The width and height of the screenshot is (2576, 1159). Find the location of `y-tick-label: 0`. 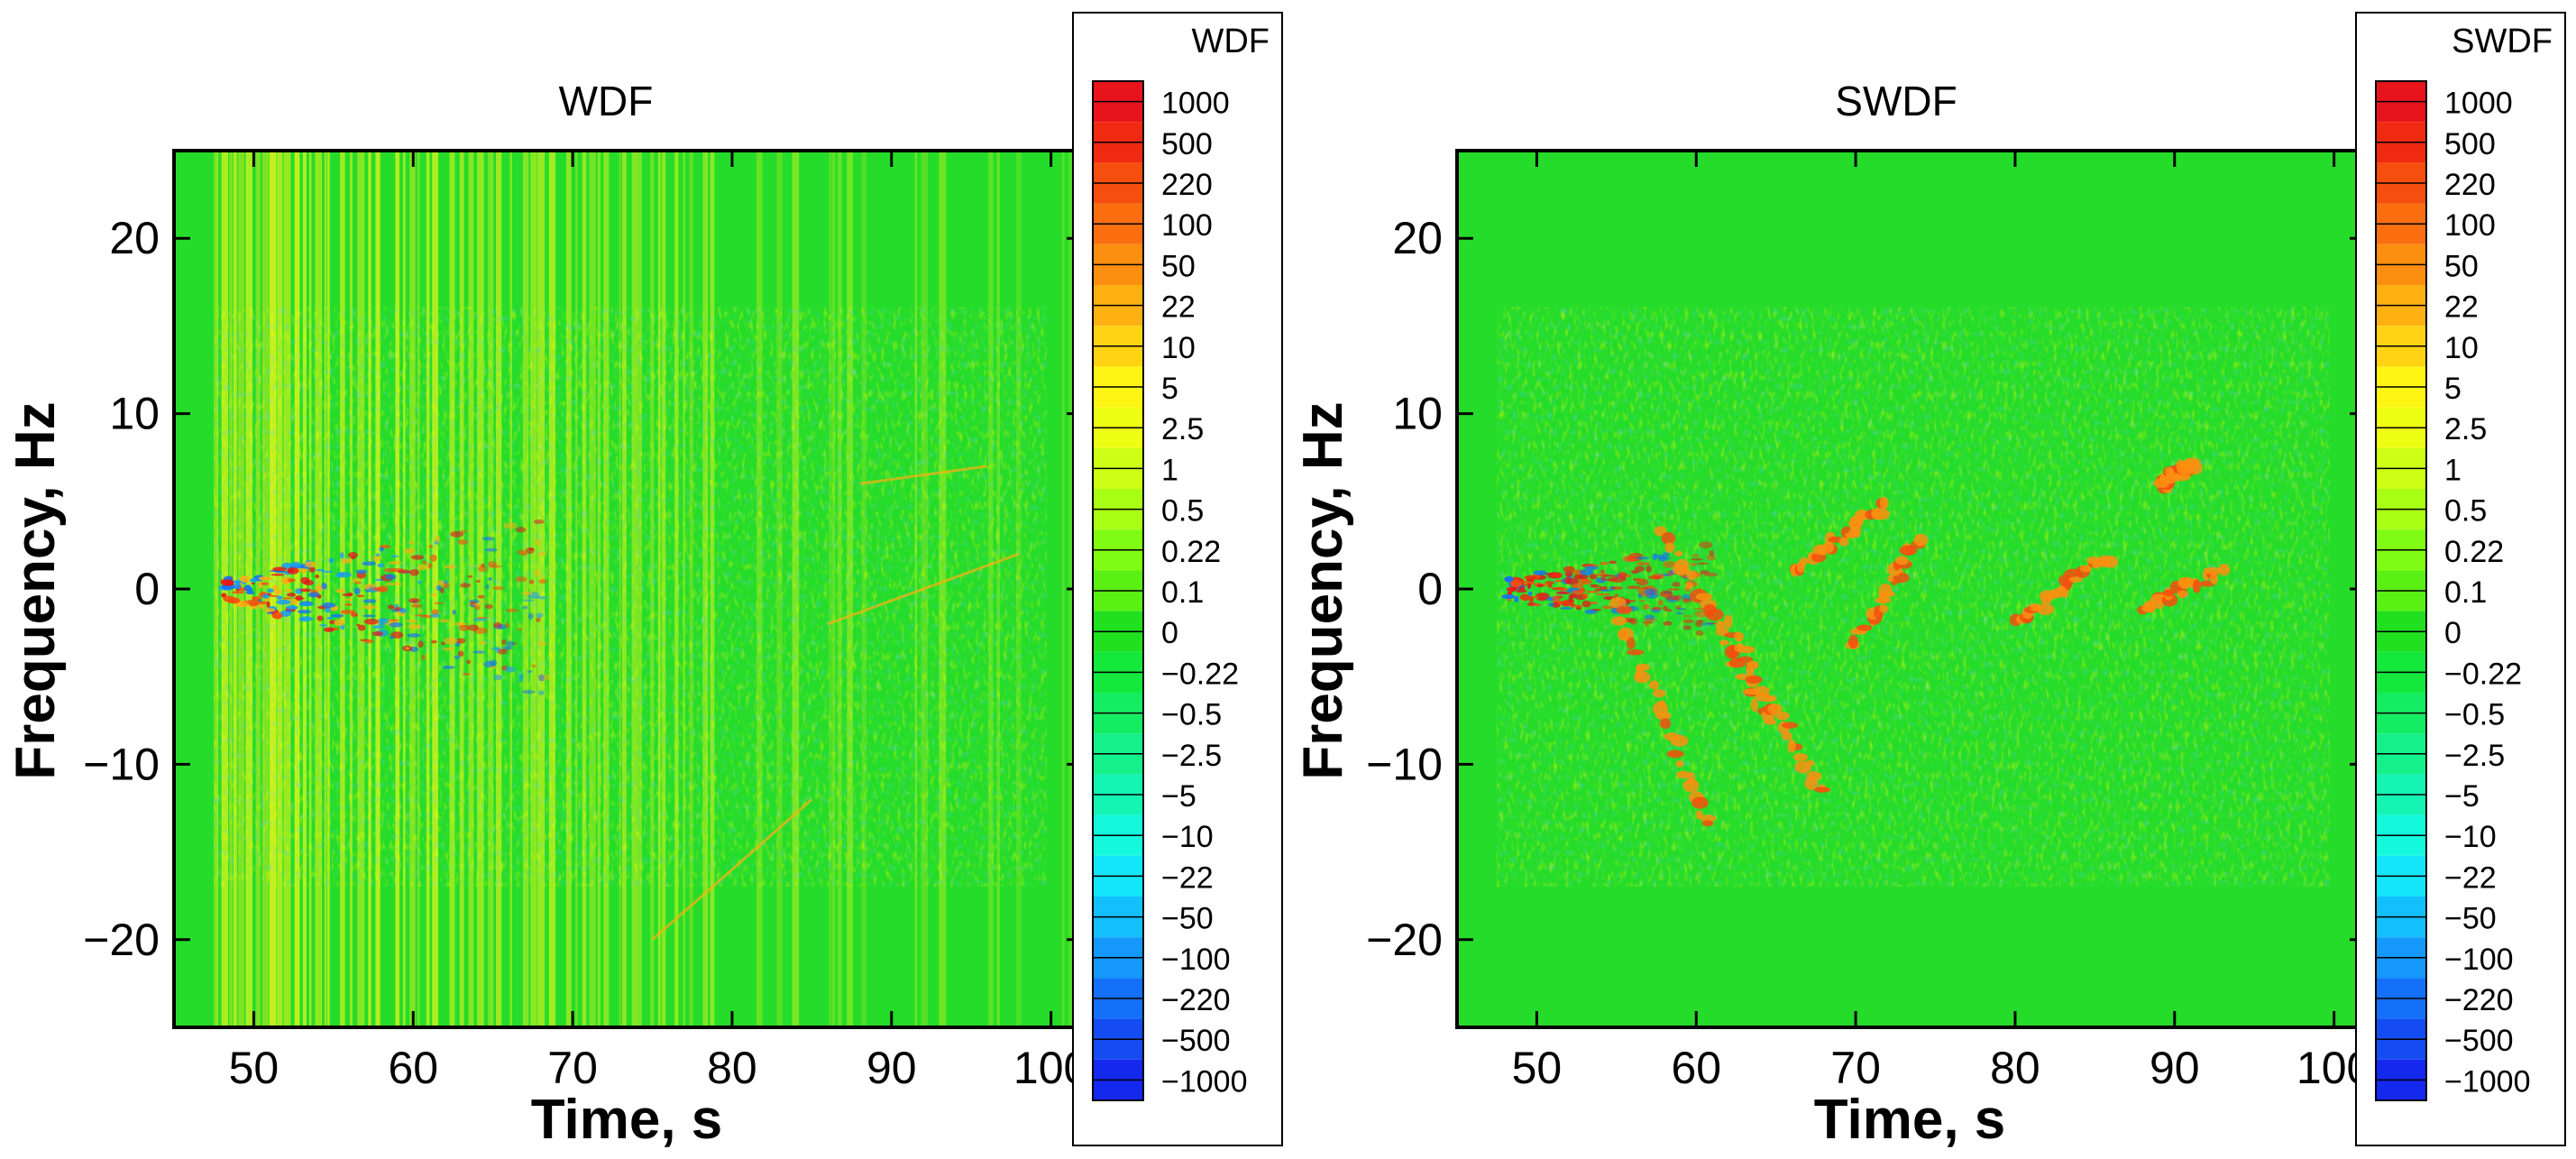

y-tick-label: 0 is located at coordinates (147, 589).